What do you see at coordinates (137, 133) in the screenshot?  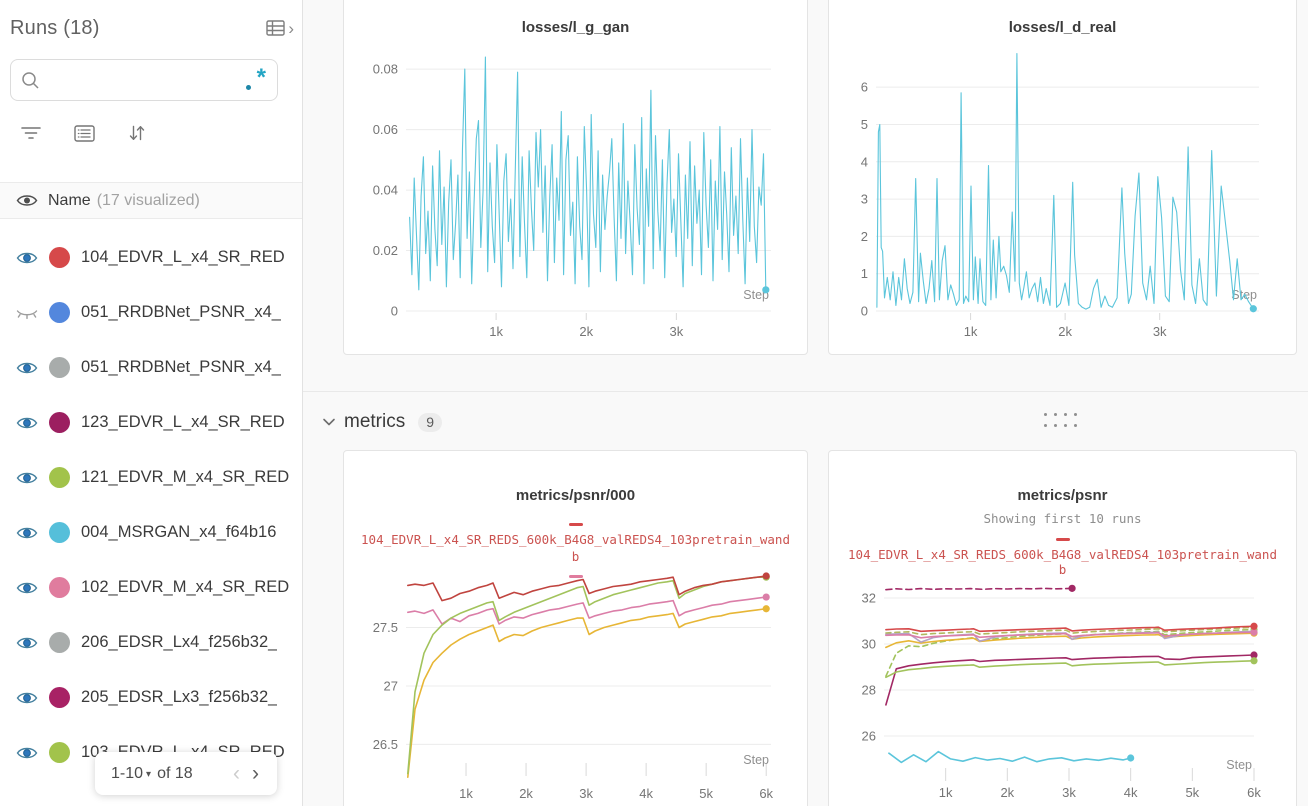 I see `sort-icon` at bounding box center [137, 133].